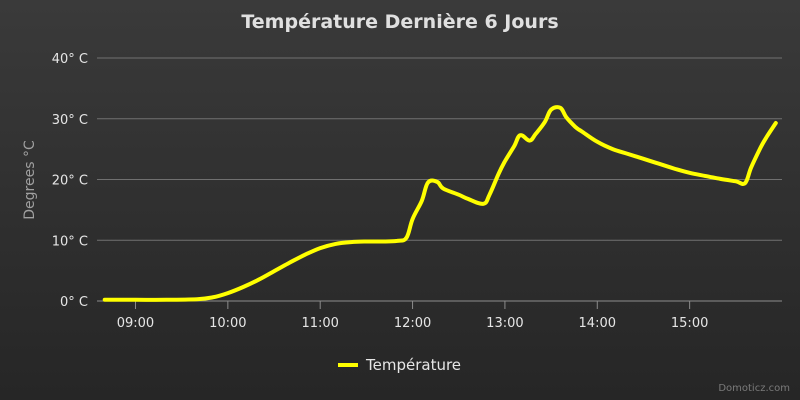 This screenshot has height=400, width=800. What do you see at coordinates (74, 302) in the screenshot?
I see `y-tick-label: 0° C` at bounding box center [74, 302].